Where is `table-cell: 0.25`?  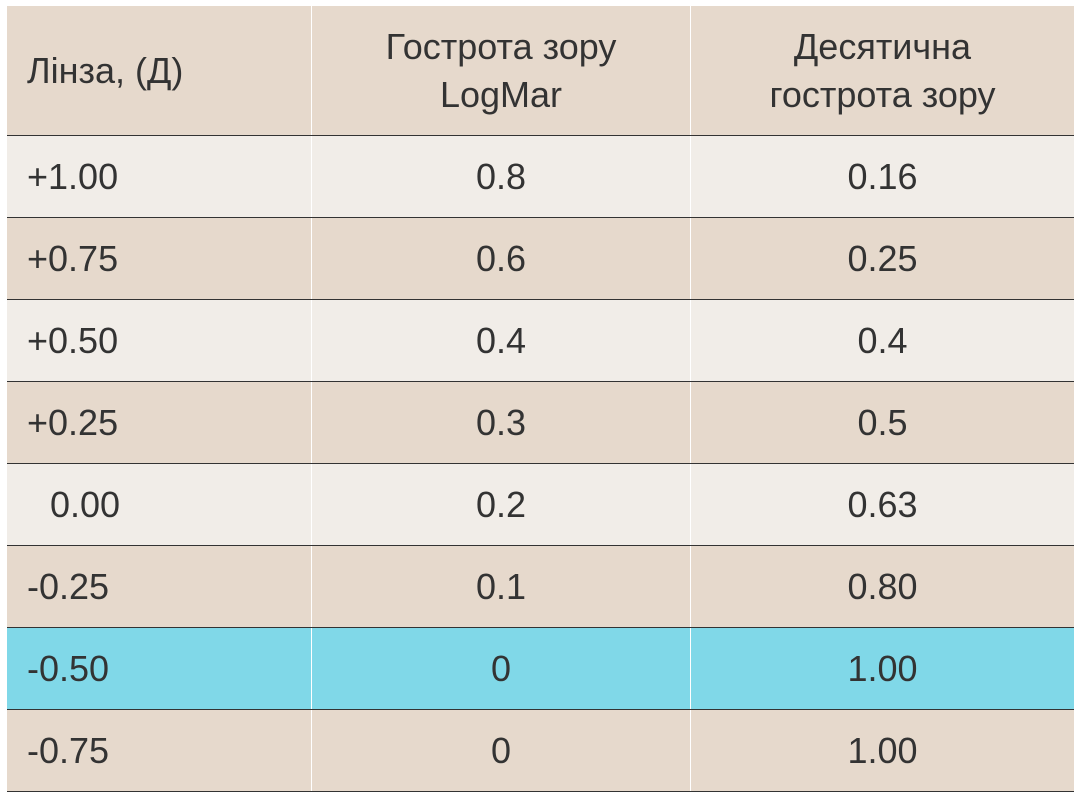
table-cell: 0.25 is located at coordinates (882, 258).